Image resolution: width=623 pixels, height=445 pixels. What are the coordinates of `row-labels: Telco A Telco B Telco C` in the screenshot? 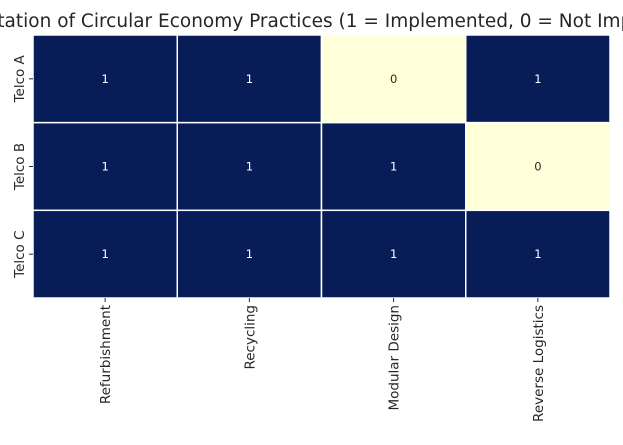 It's located at (22, 166).